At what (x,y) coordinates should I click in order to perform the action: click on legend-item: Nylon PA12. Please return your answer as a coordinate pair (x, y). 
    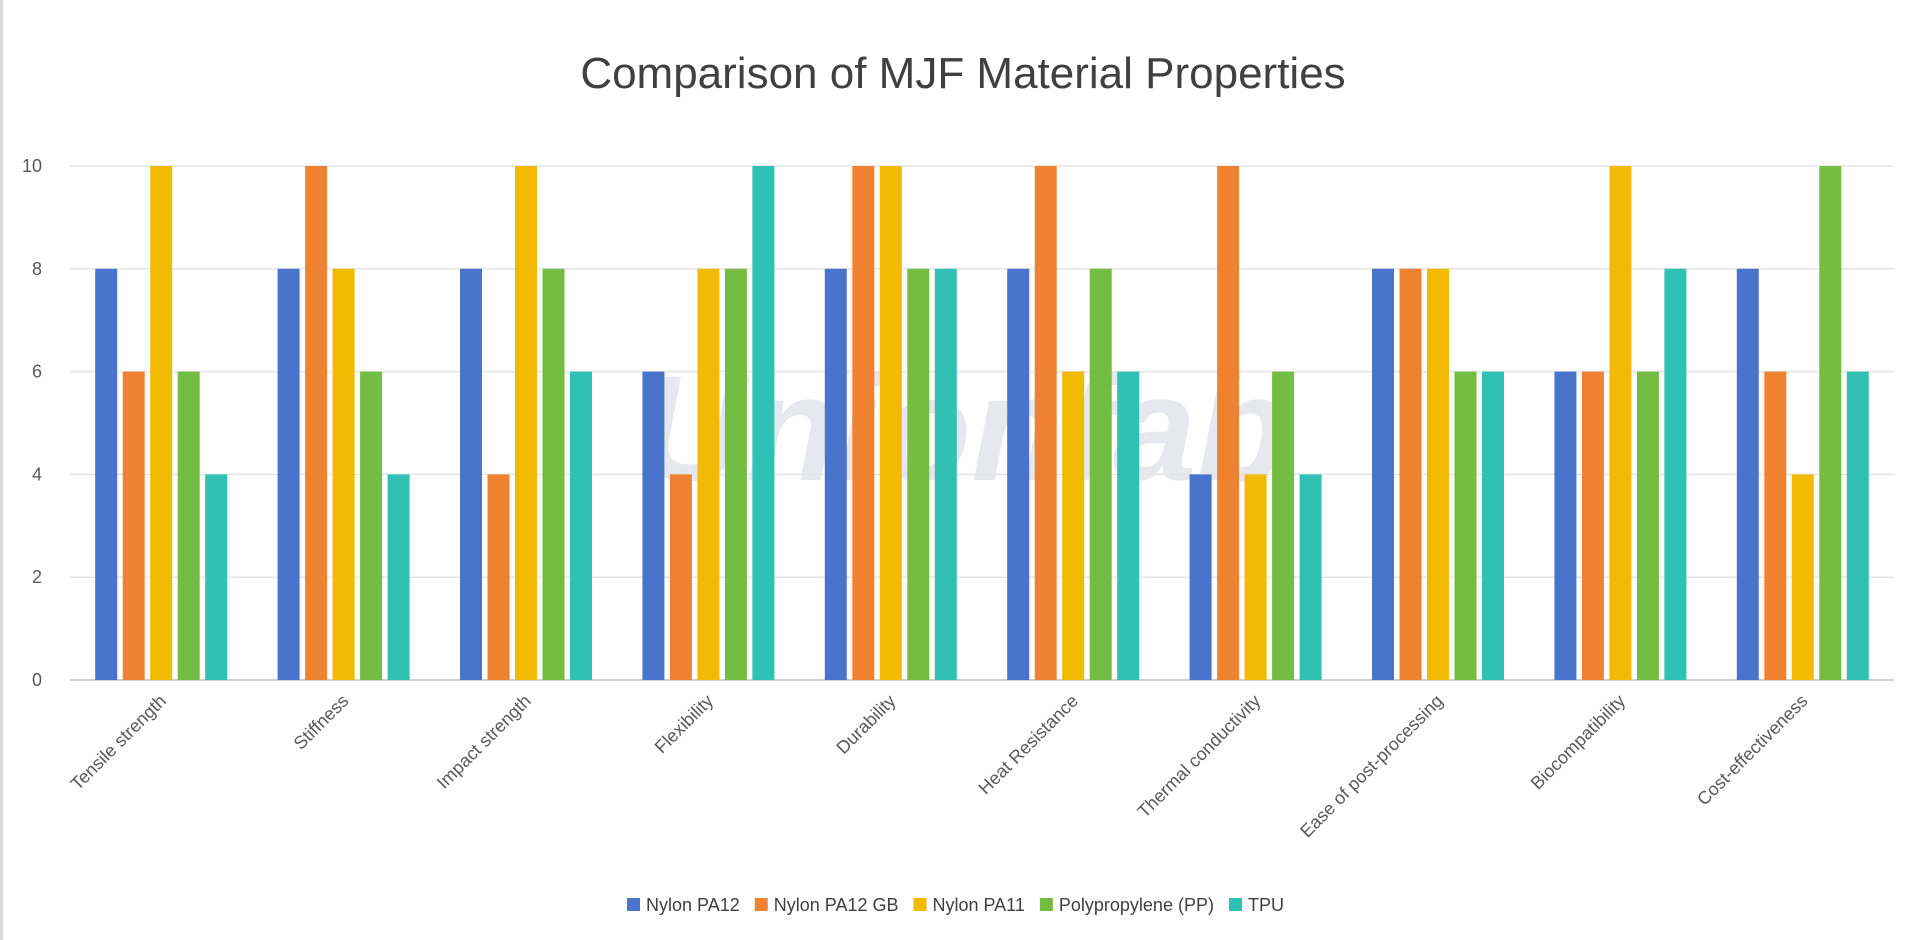
    Looking at the image, I should click on (683, 905).